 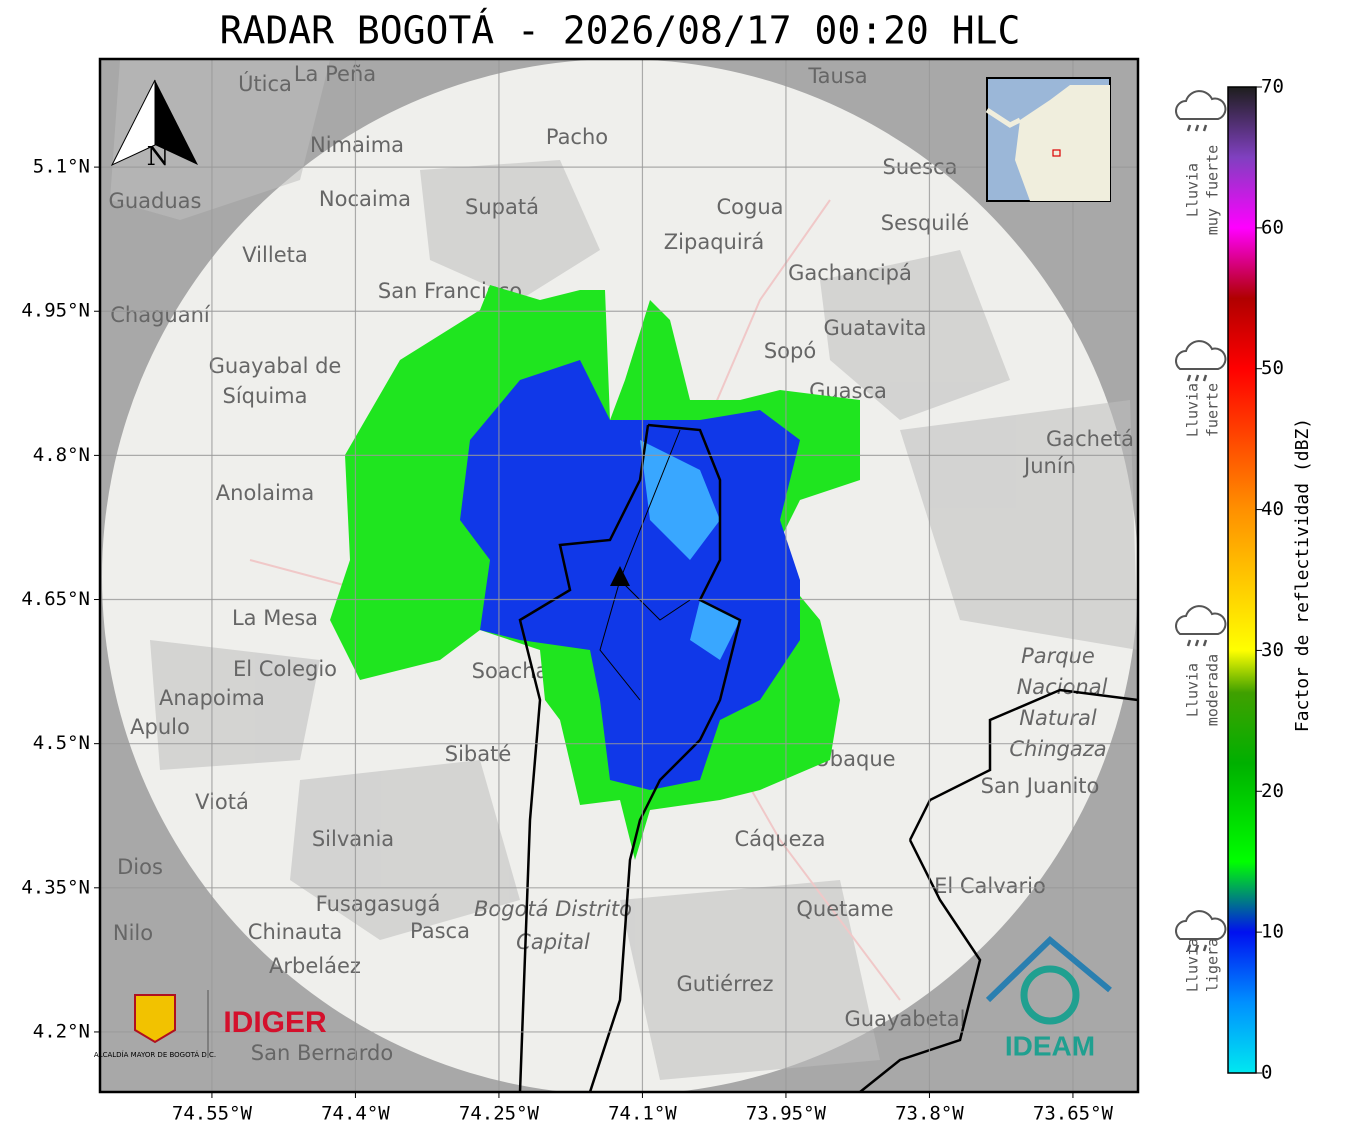 What do you see at coordinates (925, 223) in the screenshot?
I see `place-label: Sesquilé` at bounding box center [925, 223].